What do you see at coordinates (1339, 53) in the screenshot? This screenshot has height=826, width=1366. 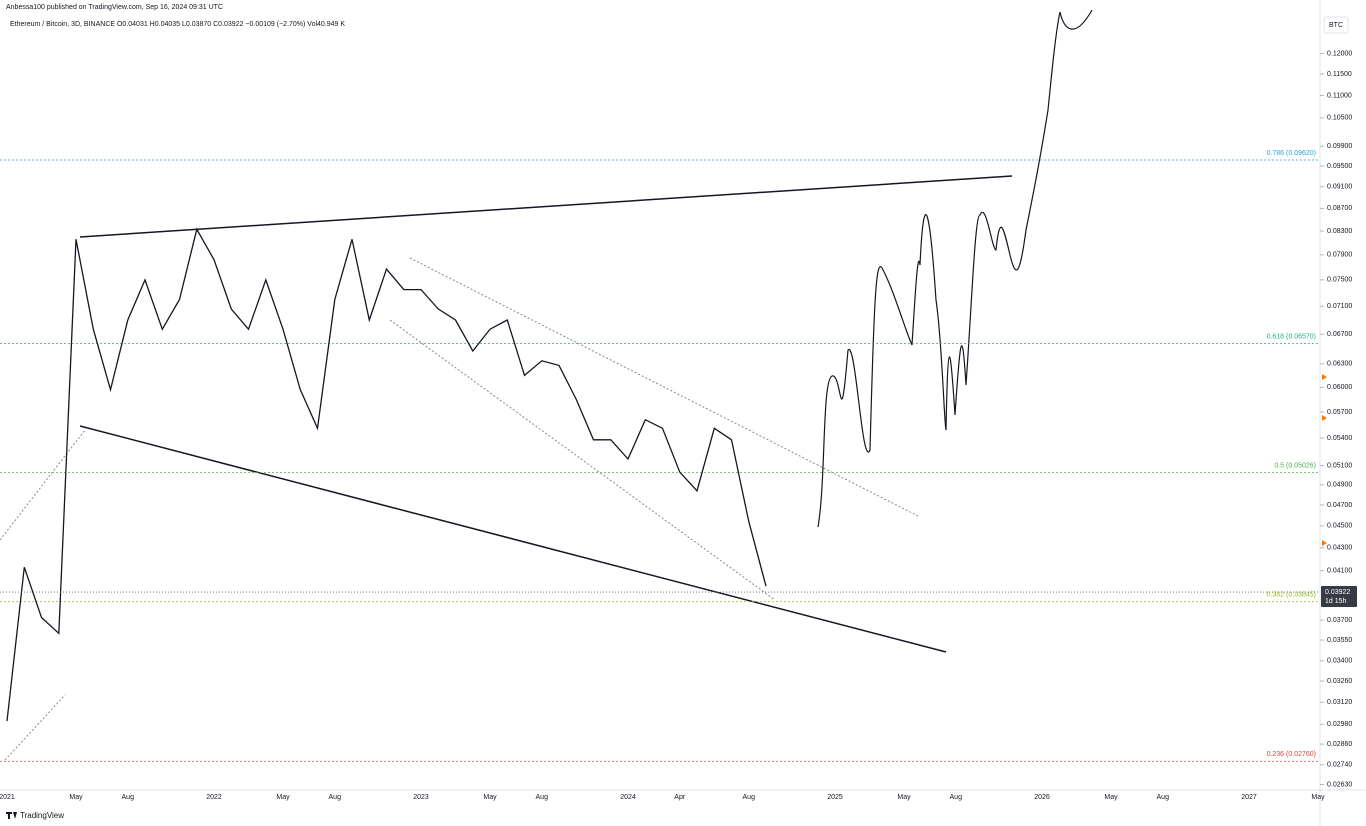 I see `y-tick-label: 0.12000` at bounding box center [1339, 53].